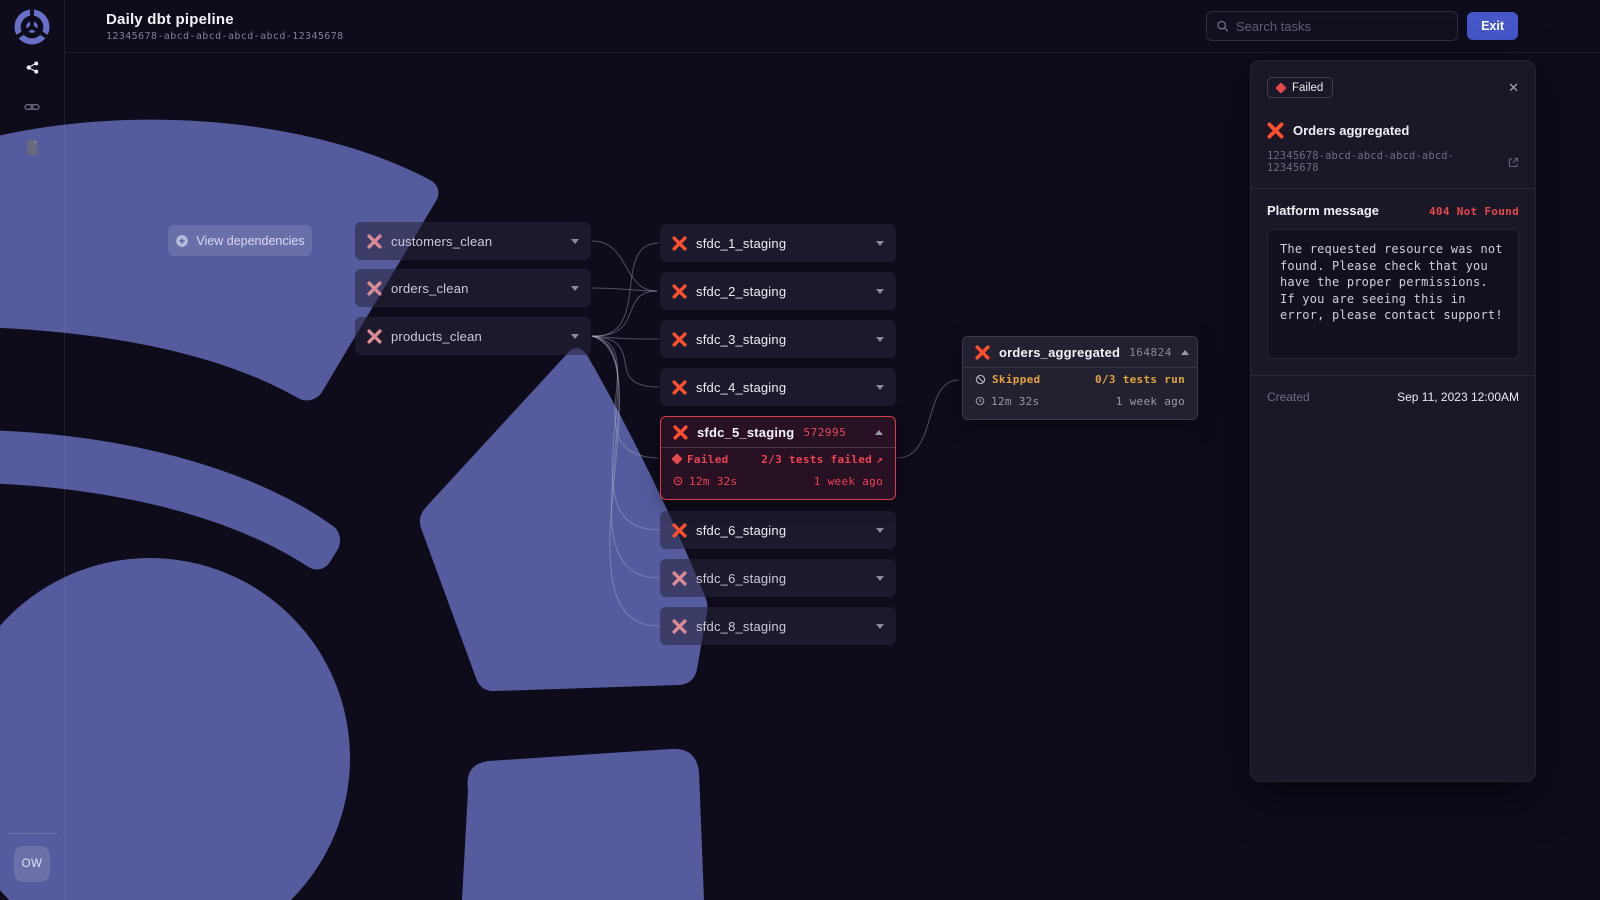  I want to click on document-icon, so click(32, 147).